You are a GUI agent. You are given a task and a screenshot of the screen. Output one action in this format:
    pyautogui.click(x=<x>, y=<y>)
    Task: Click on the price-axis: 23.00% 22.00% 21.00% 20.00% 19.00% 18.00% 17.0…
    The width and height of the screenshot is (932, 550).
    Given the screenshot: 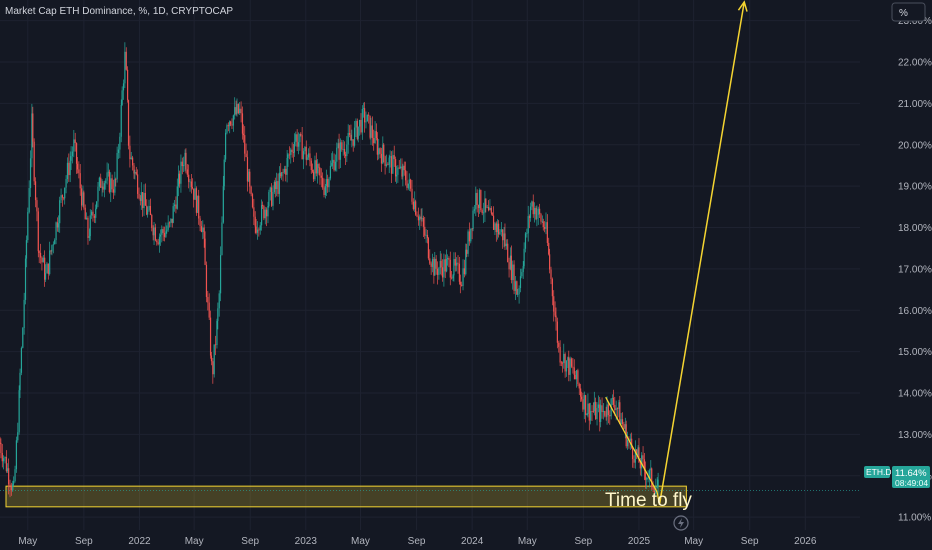 What is the action you would take?
    pyautogui.click(x=915, y=269)
    